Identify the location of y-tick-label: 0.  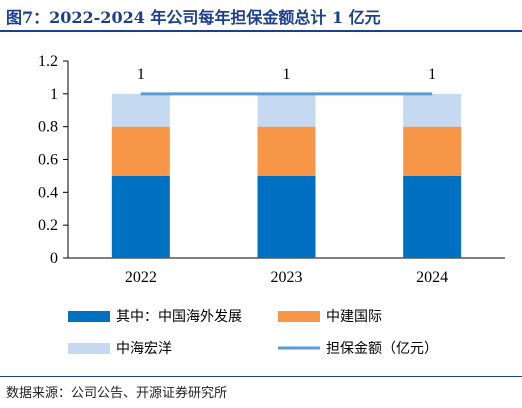
(54, 258).